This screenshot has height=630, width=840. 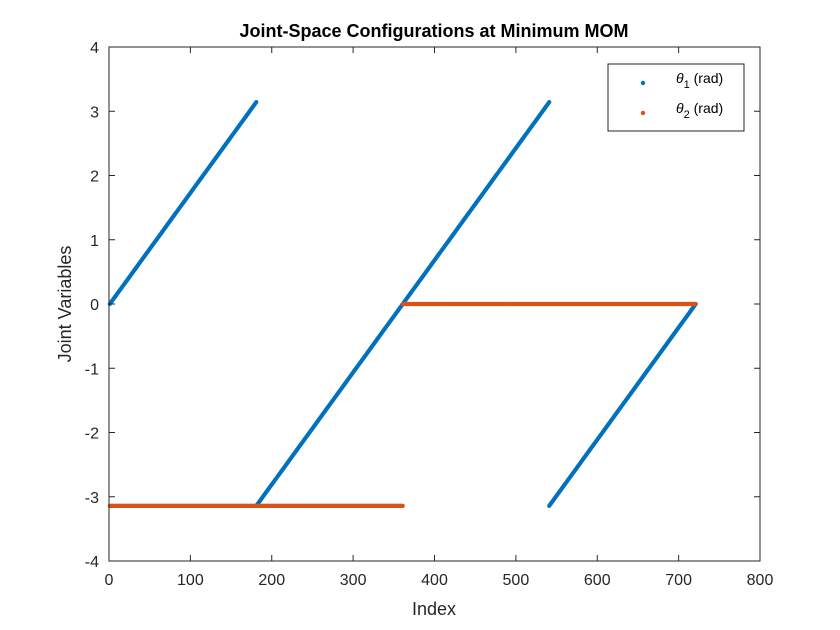 I want to click on legend-box, so click(x=676, y=97).